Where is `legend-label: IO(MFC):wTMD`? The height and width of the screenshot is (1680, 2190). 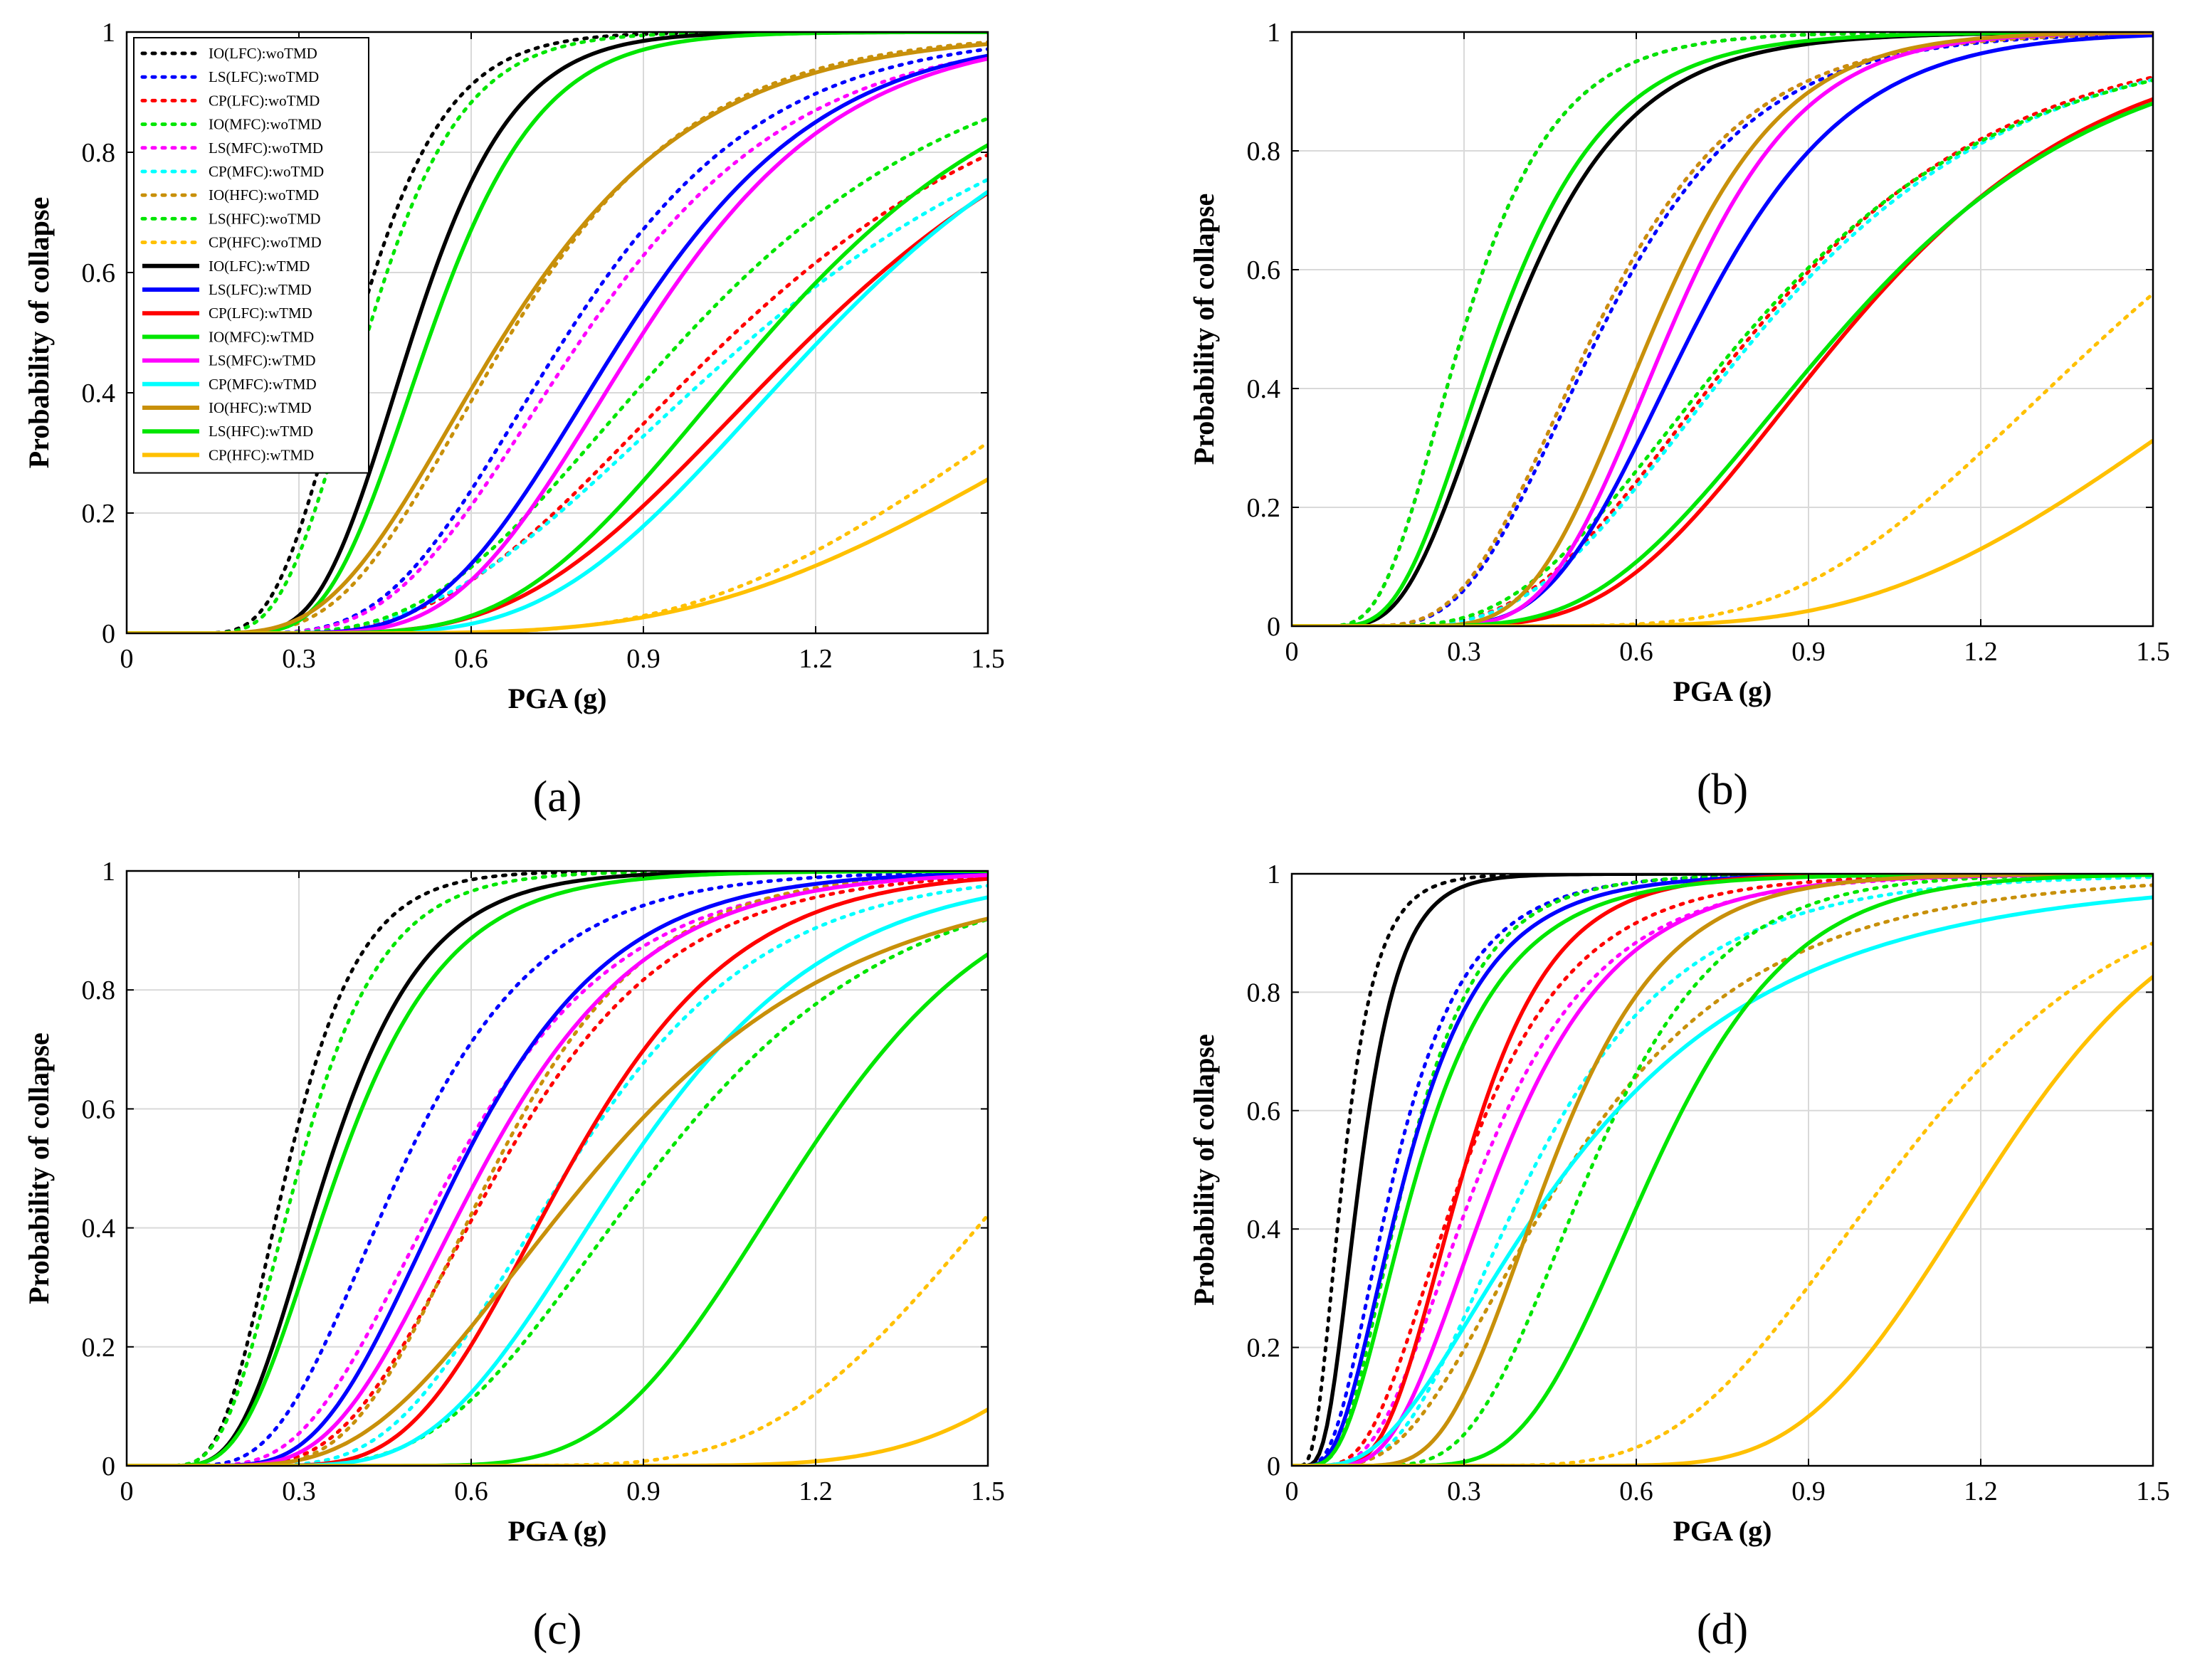 legend-label: IO(MFC):wTMD is located at coordinates (261, 336).